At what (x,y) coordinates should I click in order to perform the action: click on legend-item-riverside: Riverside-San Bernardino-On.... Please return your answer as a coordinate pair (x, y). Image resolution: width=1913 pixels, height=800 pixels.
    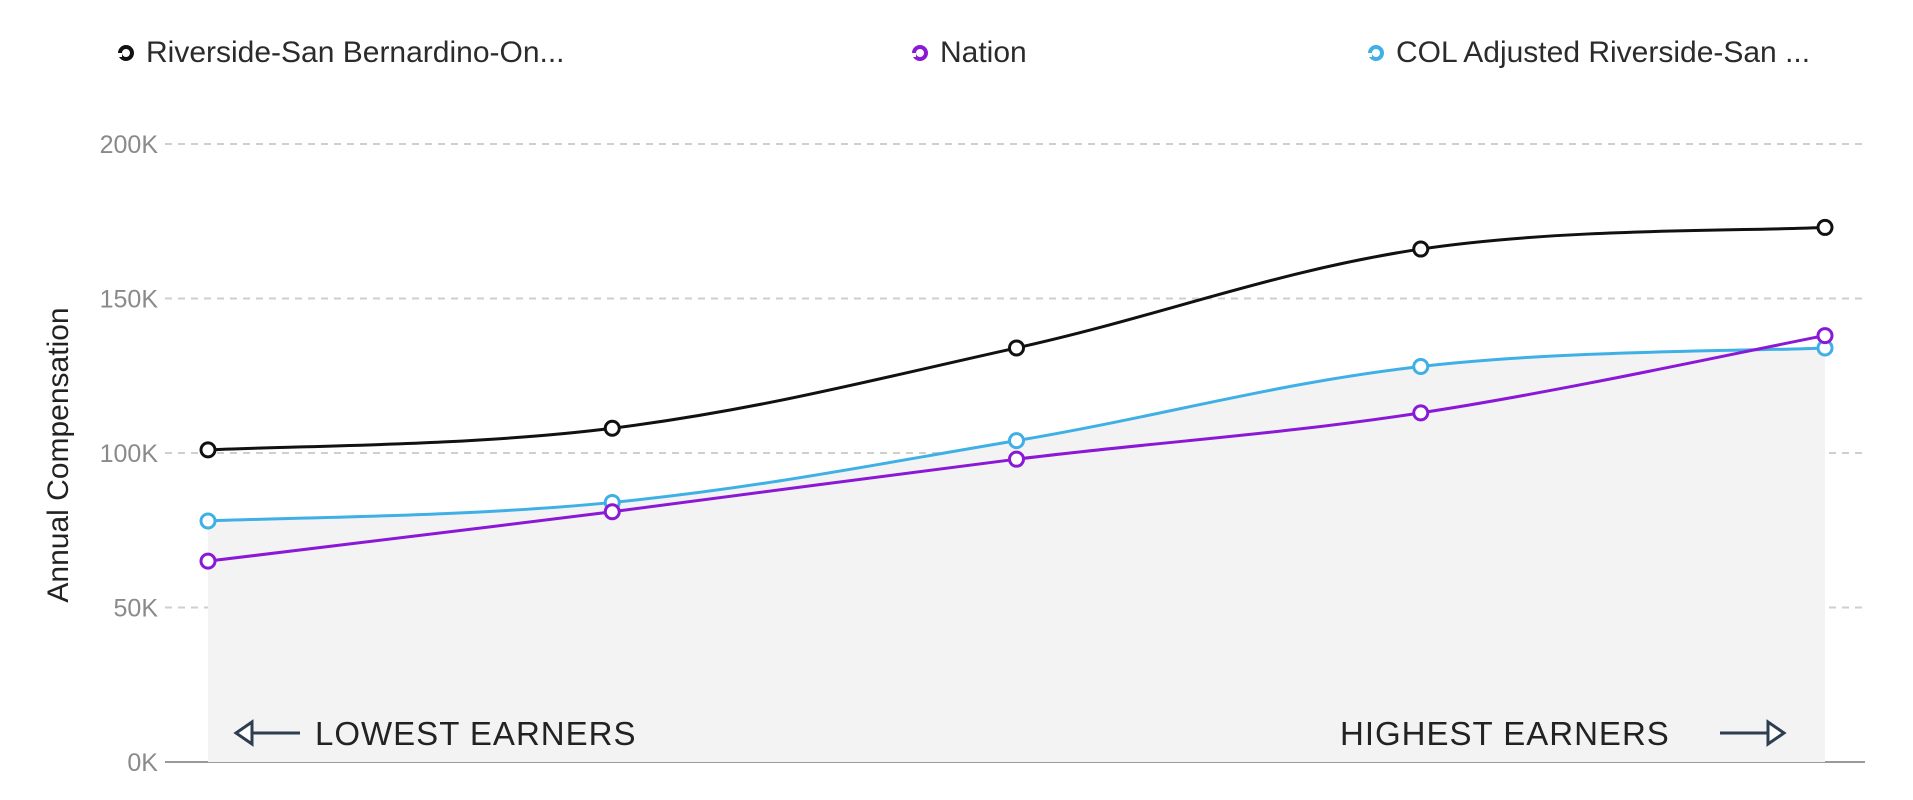
    Looking at the image, I should click on (339, 53).